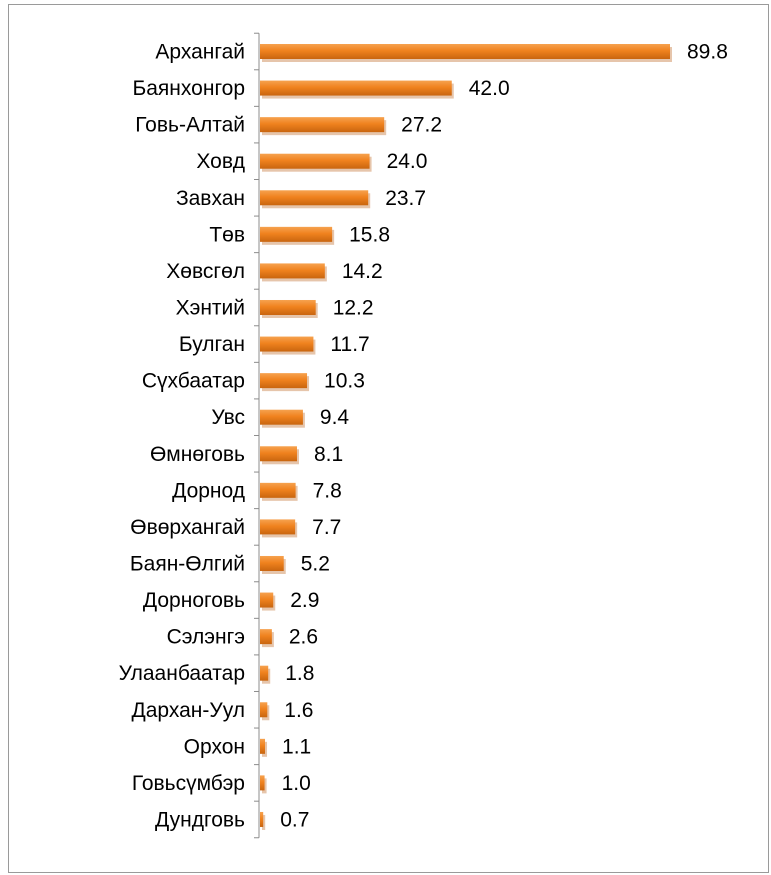 The height and width of the screenshot is (875, 771). Describe the element at coordinates (200, 819) in the screenshot. I see `category-label: Дундговь` at that location.